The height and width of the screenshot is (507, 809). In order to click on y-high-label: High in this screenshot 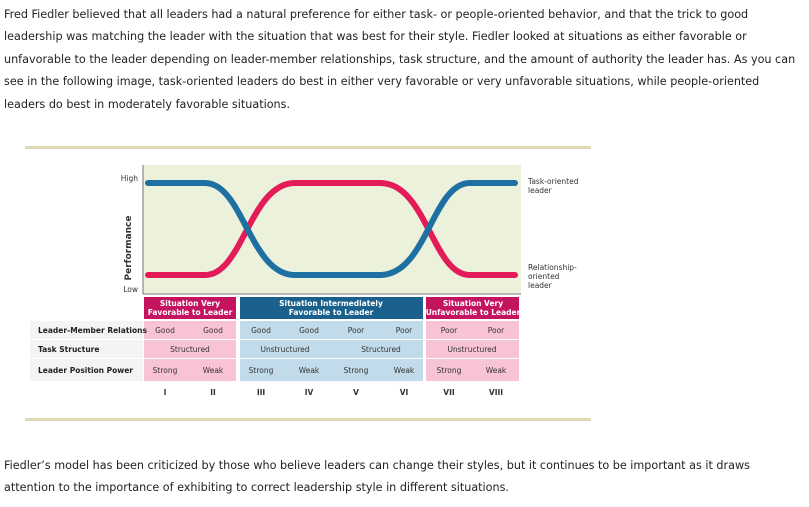, I will do `click(129, 178)`.